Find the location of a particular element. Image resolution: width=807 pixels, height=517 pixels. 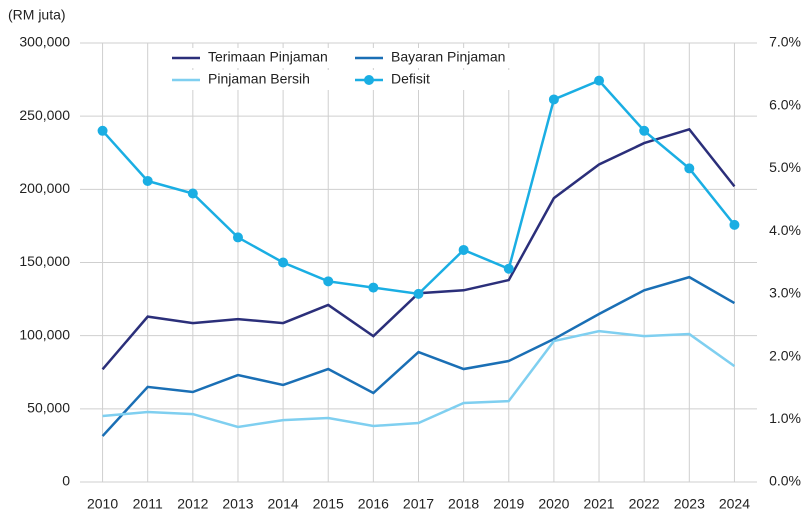

x-tick-label: 2010 is located at coordinates (102, 504).